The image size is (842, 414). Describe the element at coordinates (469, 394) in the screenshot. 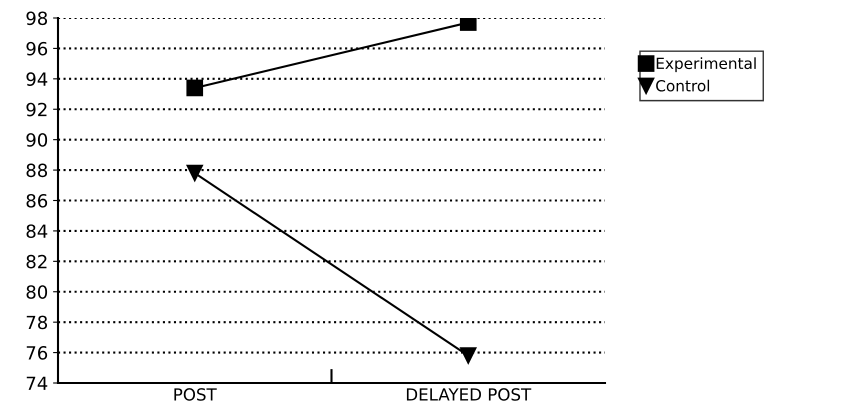

I see `x-tick-label: DELAYED POST` at that location.